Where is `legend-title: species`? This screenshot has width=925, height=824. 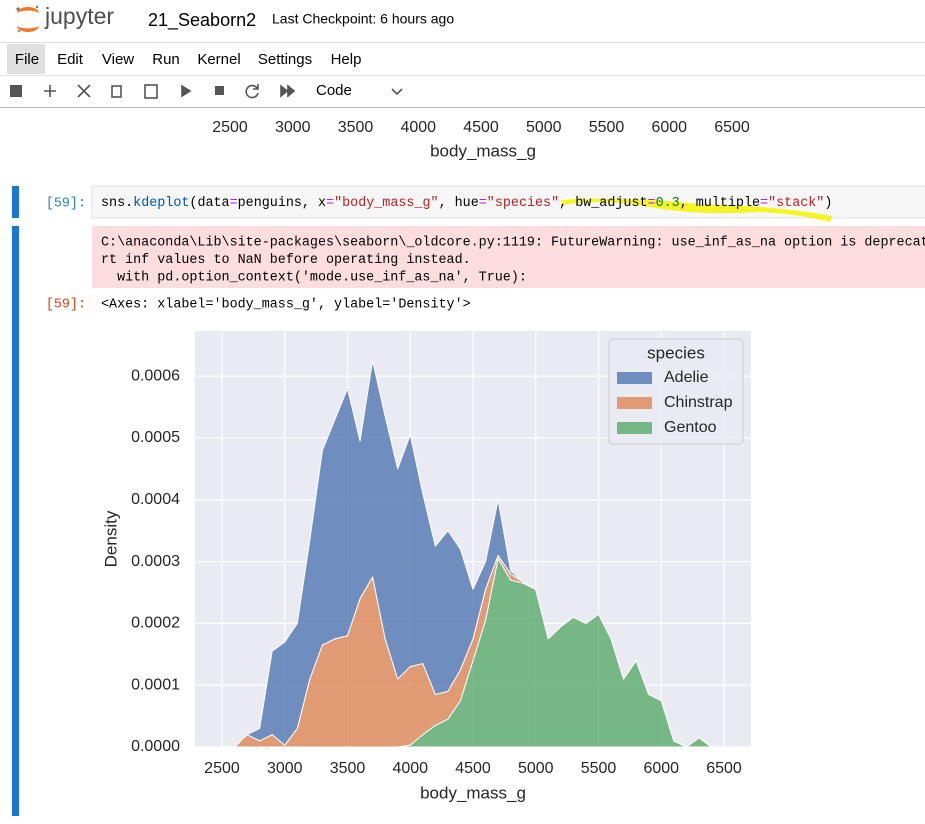 legend-title: species is located at coordinates (676, 352).